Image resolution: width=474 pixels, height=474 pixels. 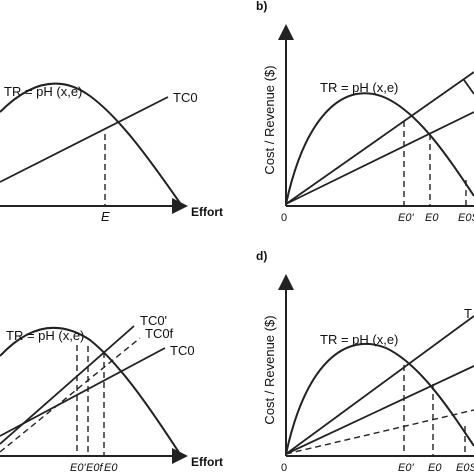 What do you see at coordinates (45, 335) in the screenshot?
I see `panel-c-tr-label: TR = pH (x,e)` at bounding box center [45, 335].